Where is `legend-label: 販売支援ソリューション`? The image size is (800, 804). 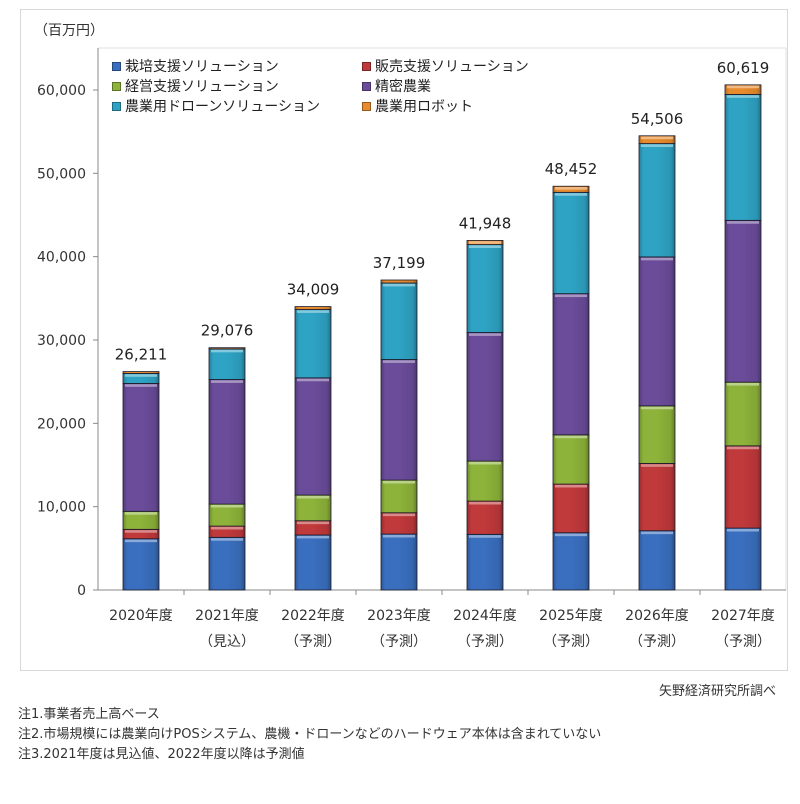 legend-label: 販売支援ソリューション is located at coordinates (452, 67).